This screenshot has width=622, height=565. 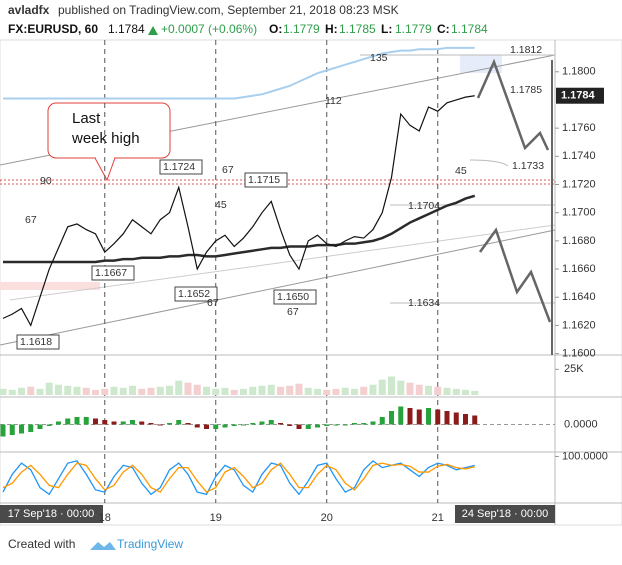 I want to click on header-text: +0.0007 (+0.06%), so click(x=209, y=29).